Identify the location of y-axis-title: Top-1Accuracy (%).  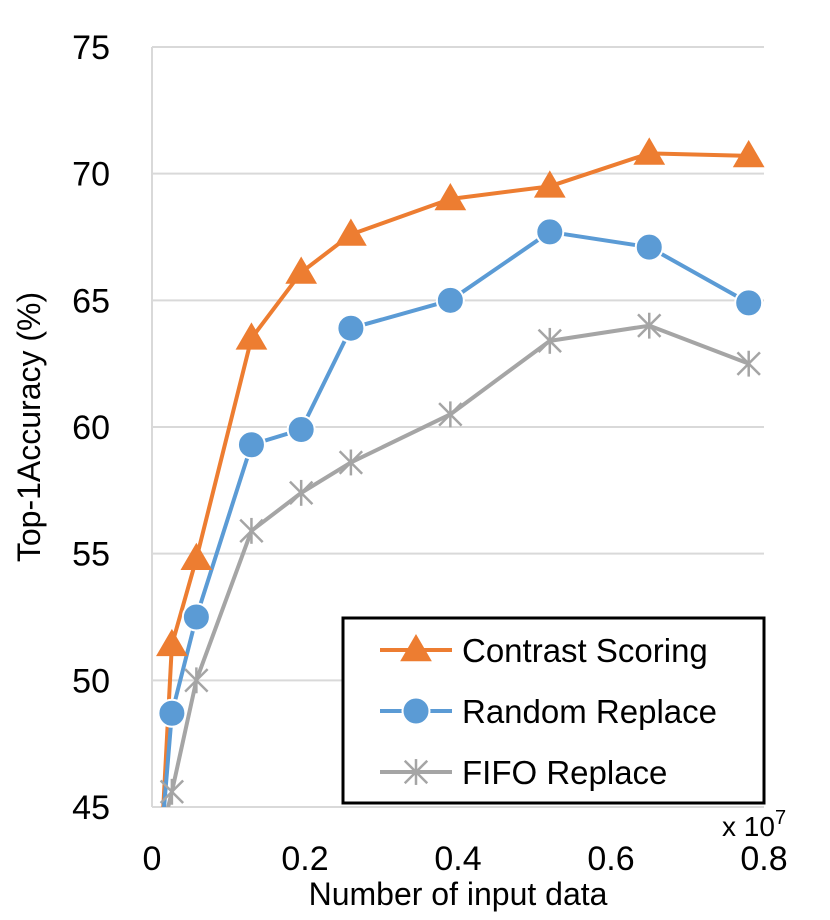
(29, 427).